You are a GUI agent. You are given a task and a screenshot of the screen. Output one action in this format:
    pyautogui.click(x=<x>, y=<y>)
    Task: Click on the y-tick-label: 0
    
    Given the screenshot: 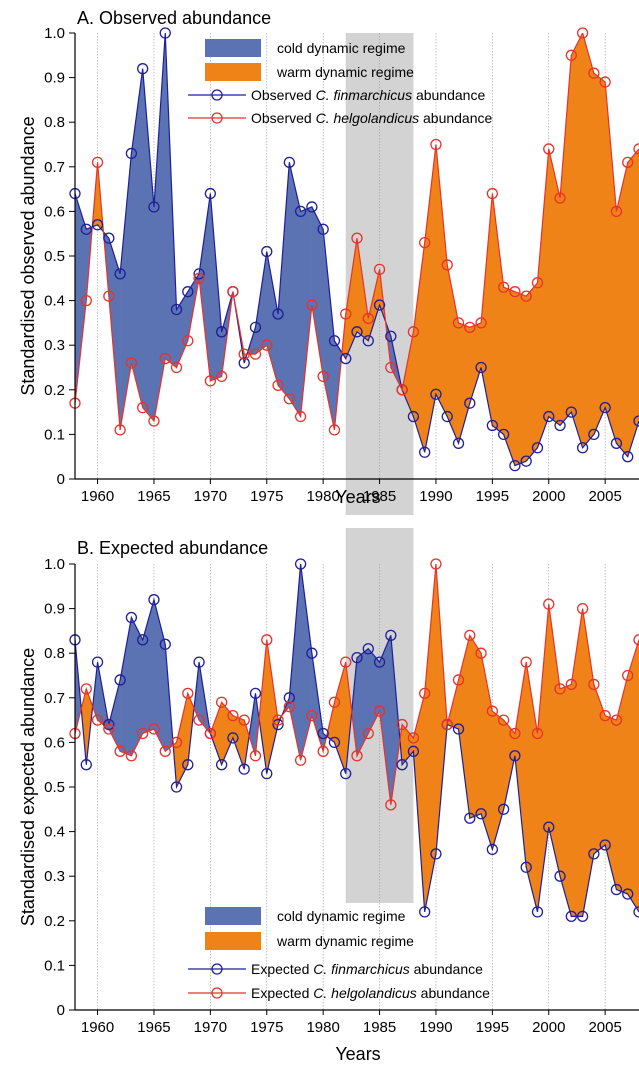 What is the action you would take?
    pyautogui.click(x=61, y=479)
    